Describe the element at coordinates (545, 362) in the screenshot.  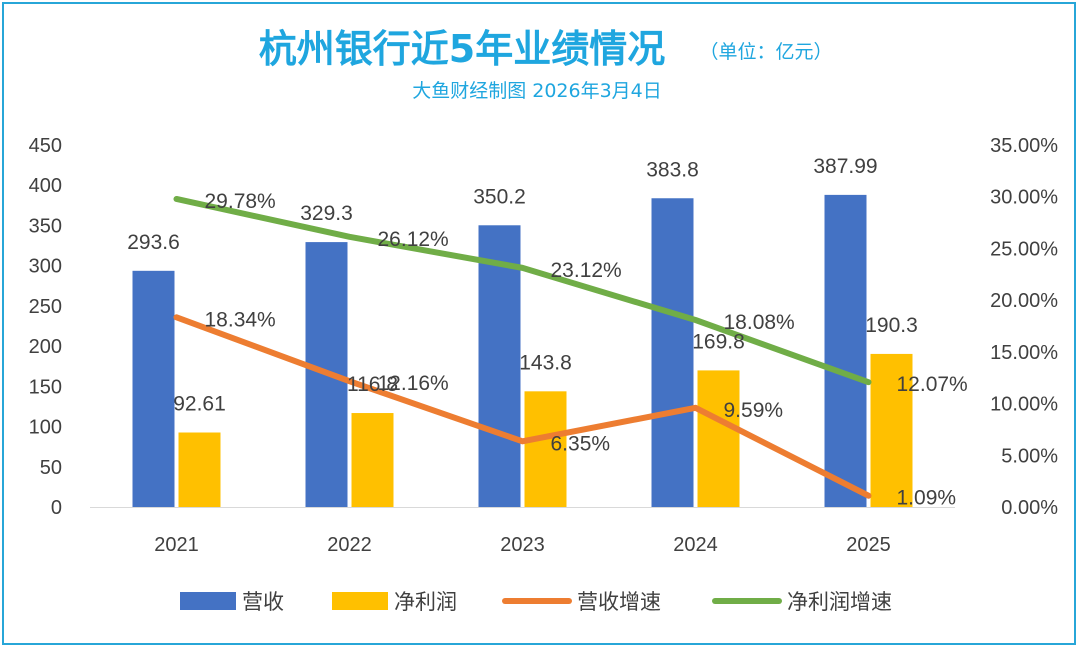
I see `net-profit-data-label: 143.8` at that location.